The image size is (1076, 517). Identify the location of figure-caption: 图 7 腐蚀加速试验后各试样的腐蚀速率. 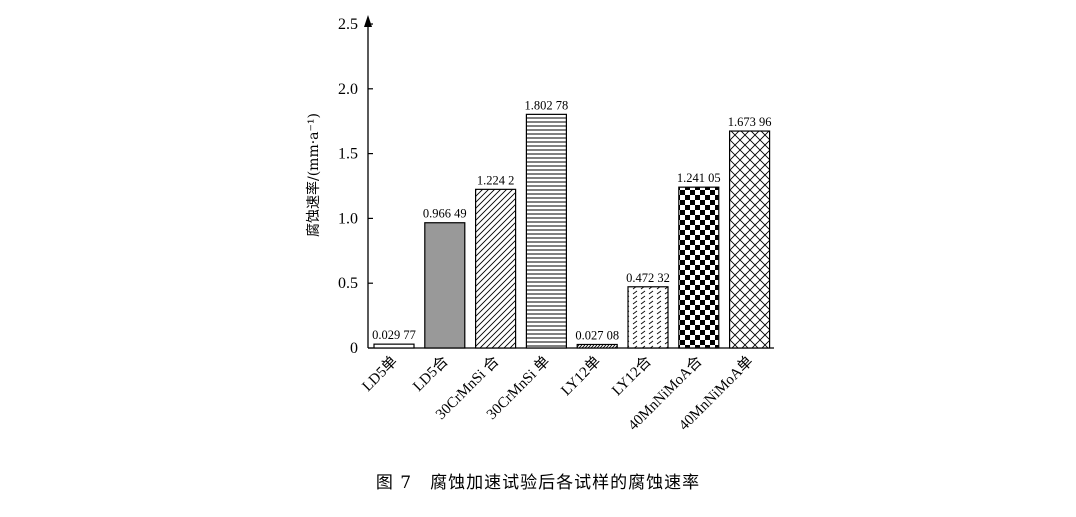
(538, 483).